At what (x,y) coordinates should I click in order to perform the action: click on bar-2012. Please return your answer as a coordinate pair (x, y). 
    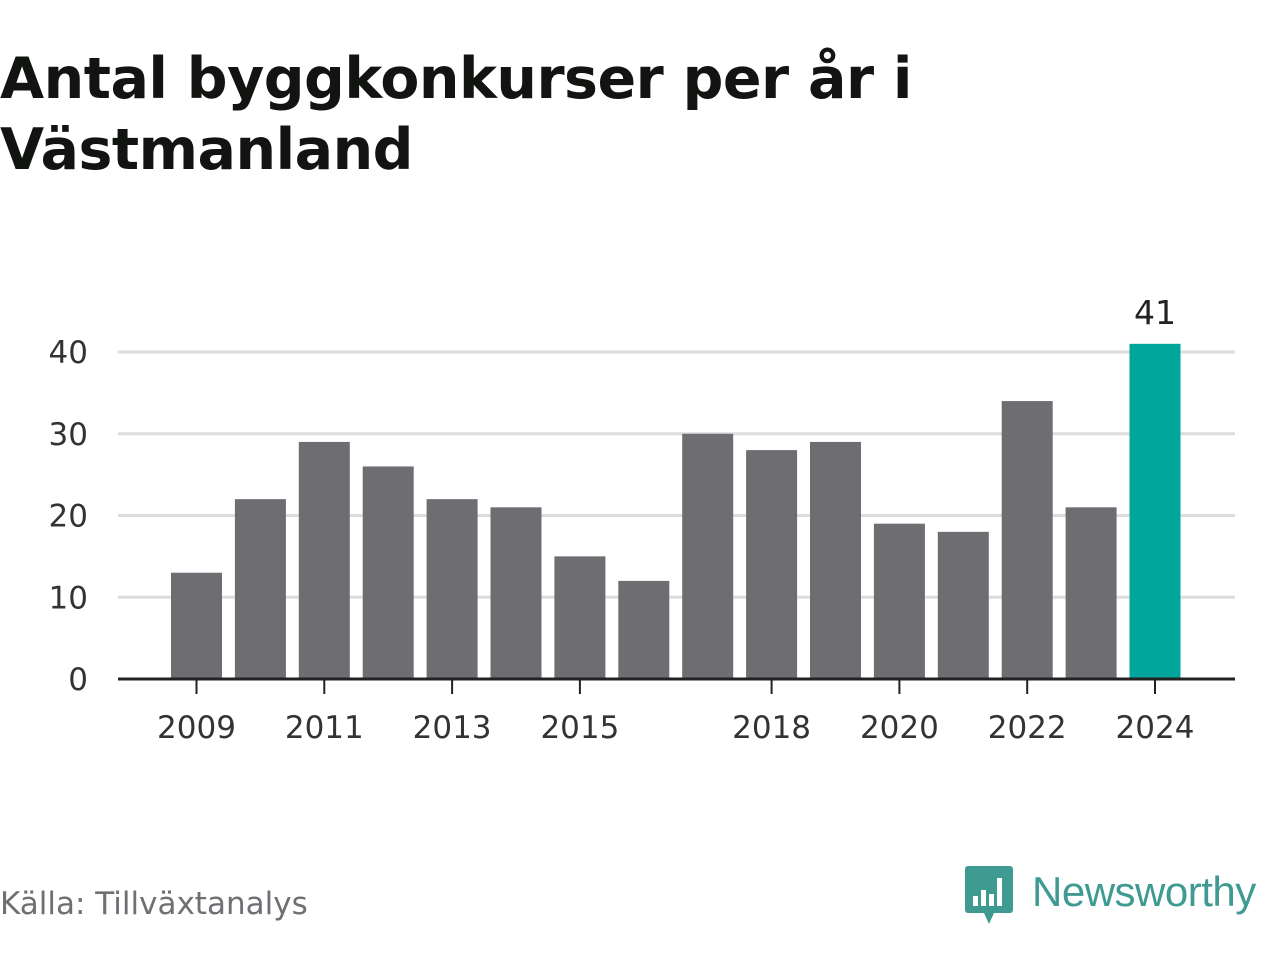
    Looking at the image, I should click on (388, 572).